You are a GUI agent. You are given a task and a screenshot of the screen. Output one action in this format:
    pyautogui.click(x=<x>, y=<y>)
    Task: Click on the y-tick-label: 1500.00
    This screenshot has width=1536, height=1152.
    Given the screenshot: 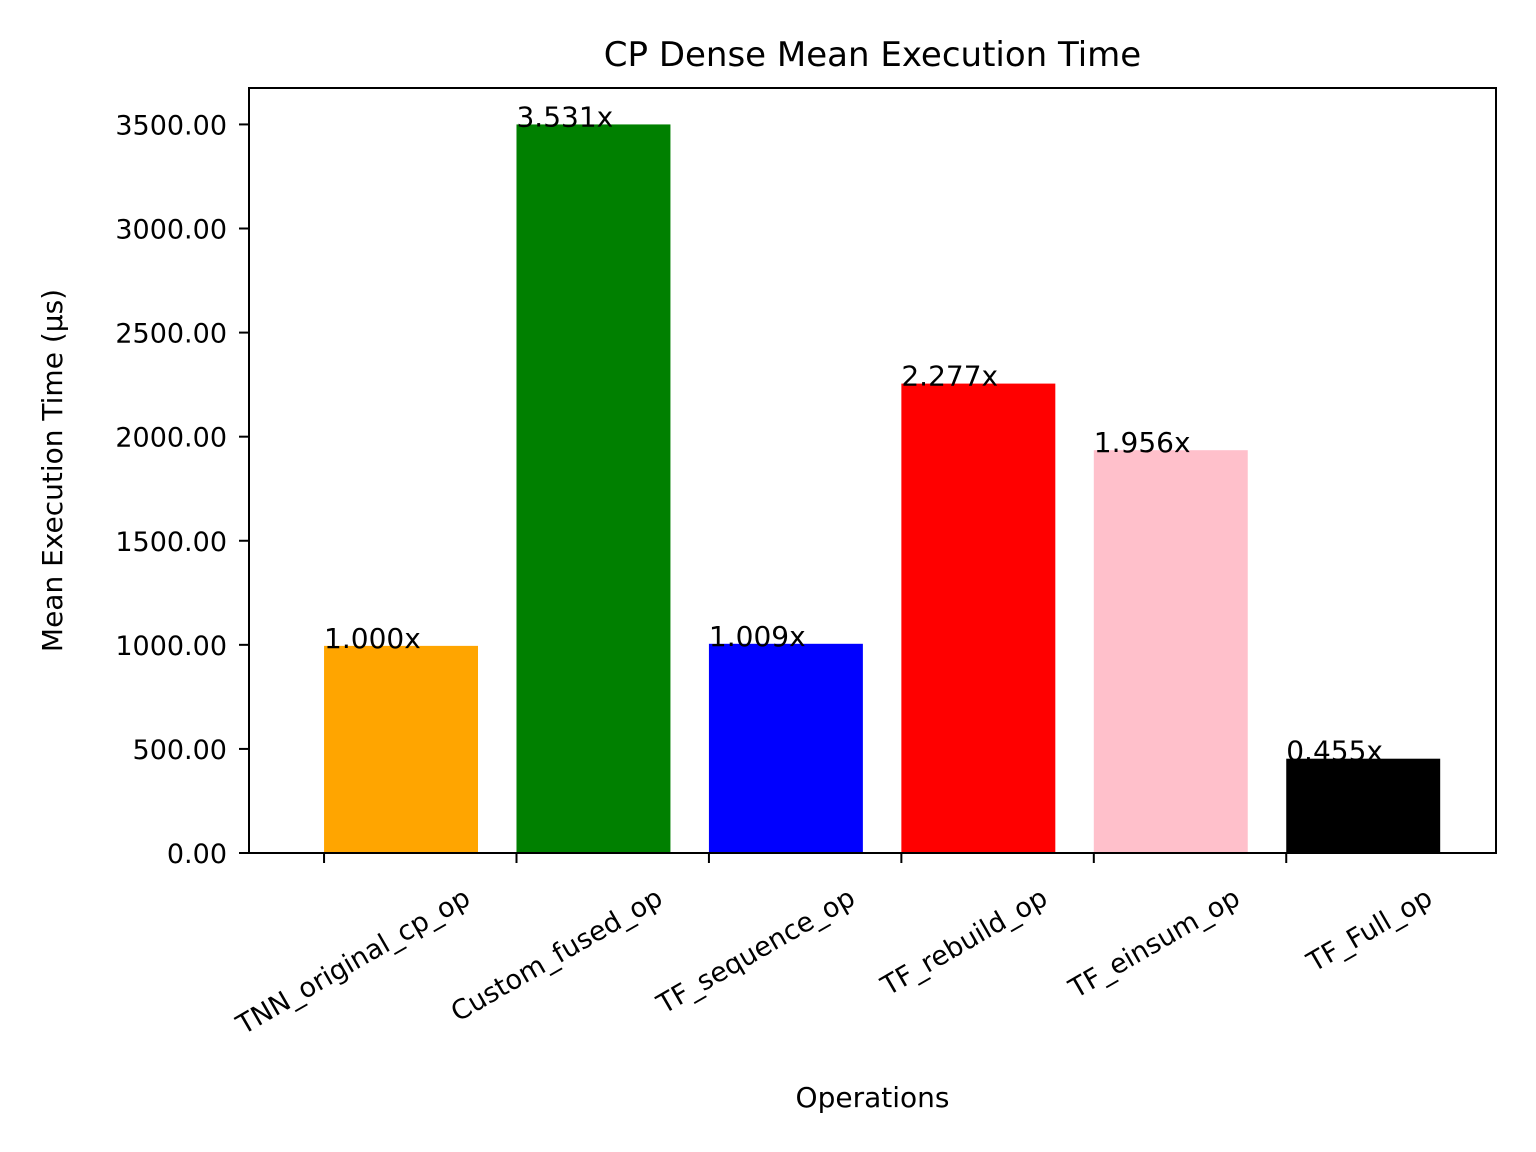 What is the action you would take?
    pyautogui.click(x=171, y=542)
    